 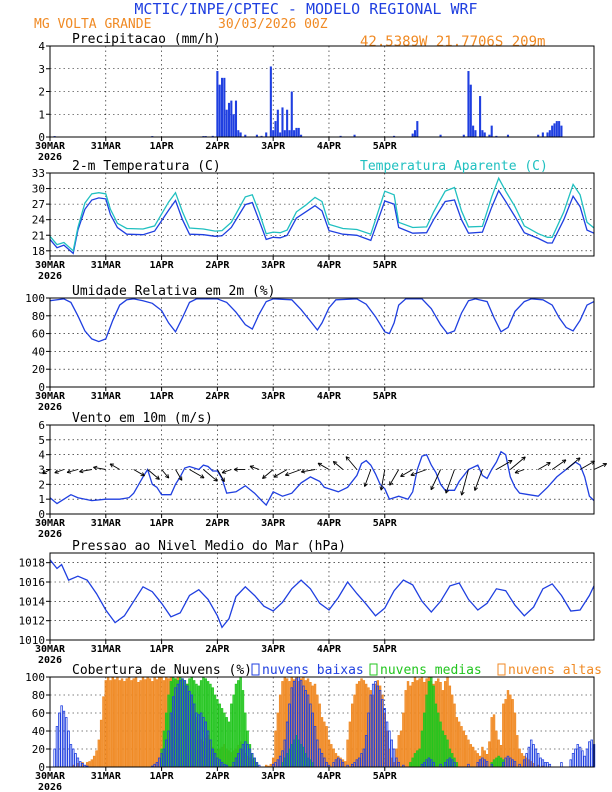 What do you see at coordinates (255, 669) in the screenshot?
I see `legend-swatch` at bounding box center [255, 669].